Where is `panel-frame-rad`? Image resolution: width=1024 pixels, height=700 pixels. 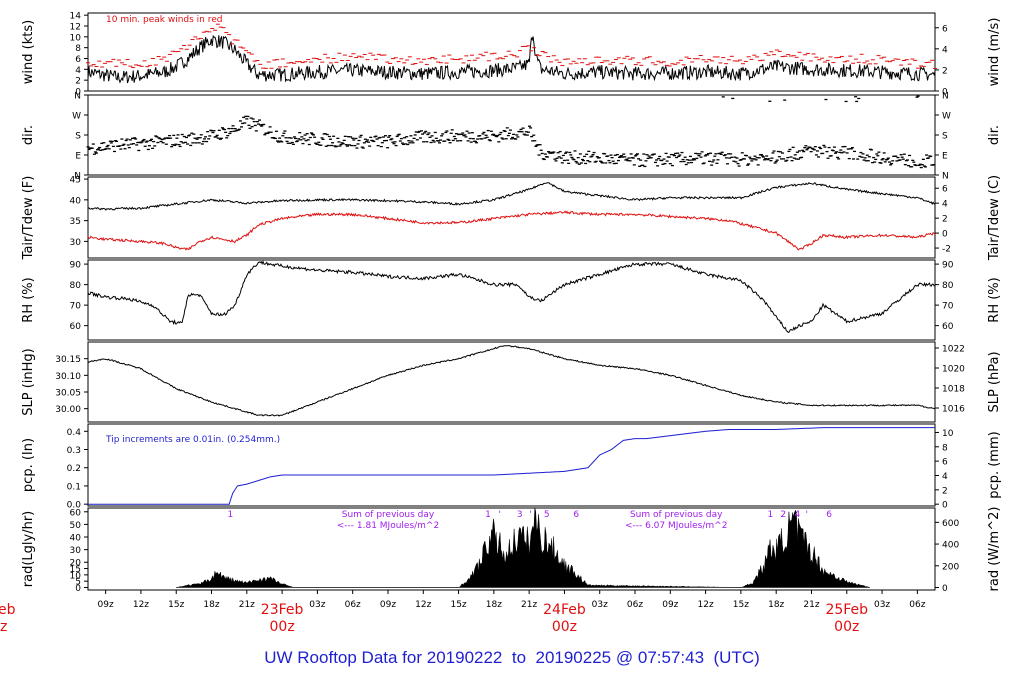
panel-frame-rad is located at coordinates (511, 549).